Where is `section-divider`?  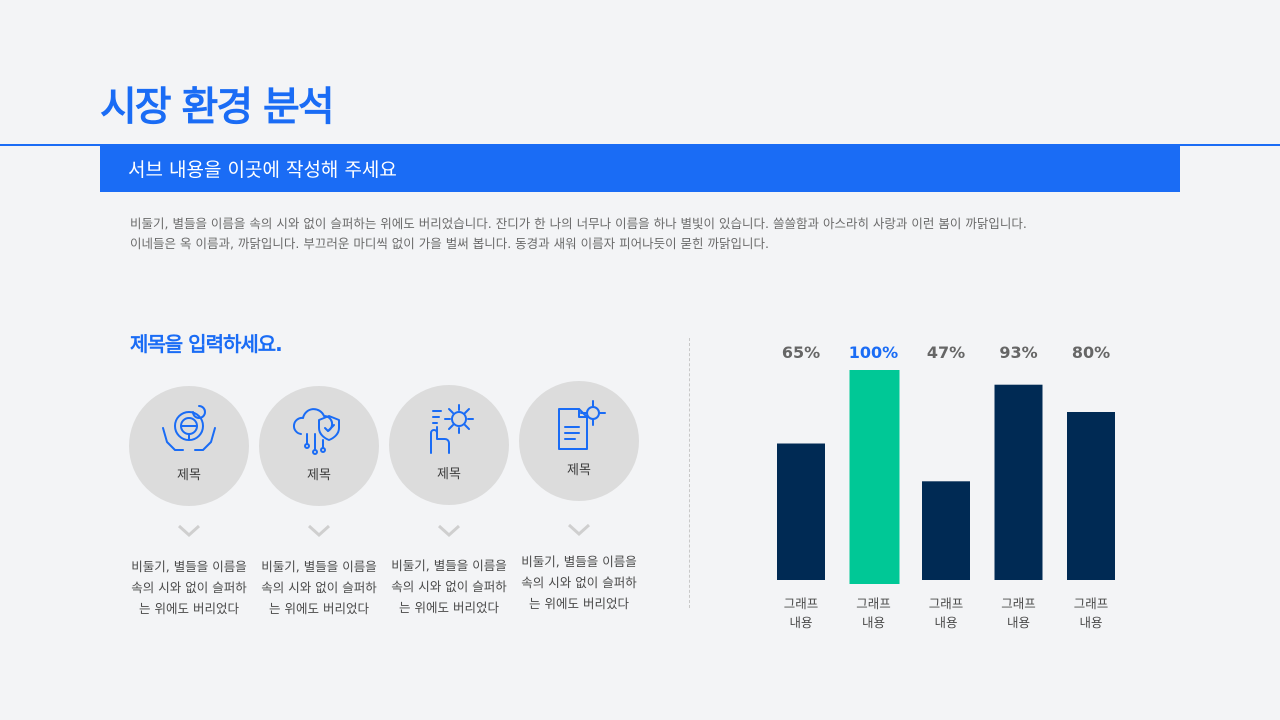 section-divider is located at coordinates (689, 473).